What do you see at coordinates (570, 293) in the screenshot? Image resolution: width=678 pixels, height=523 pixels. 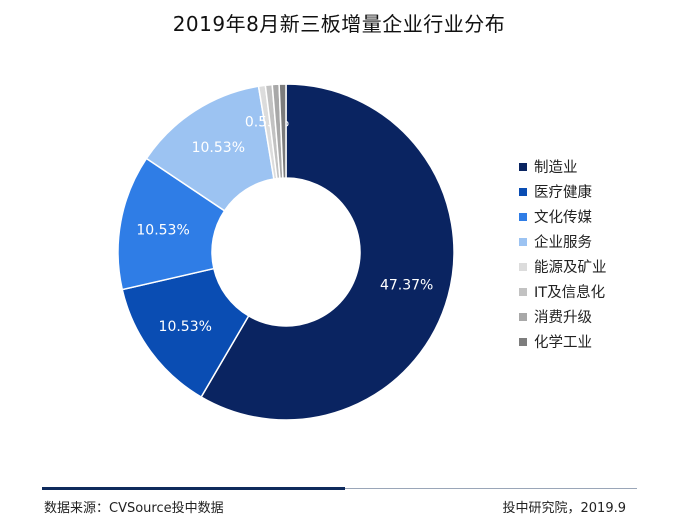 I see `legend-label: IT及信息化` at bounding box center [570, 293].